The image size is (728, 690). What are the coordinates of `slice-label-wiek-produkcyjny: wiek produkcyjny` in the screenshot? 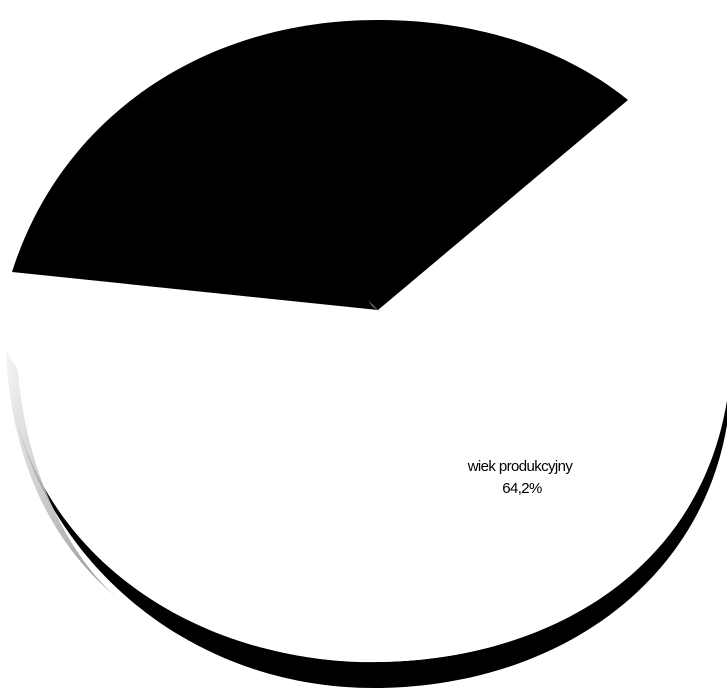 It's located at (520, 466).